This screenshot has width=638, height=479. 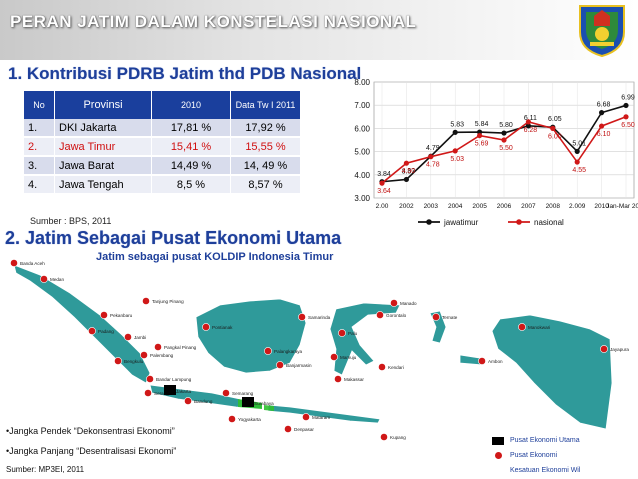 What do you see at coordinates (531, 130) in the screenshot?
I see `data-label: 6.28` at bounding box center [531, 130].